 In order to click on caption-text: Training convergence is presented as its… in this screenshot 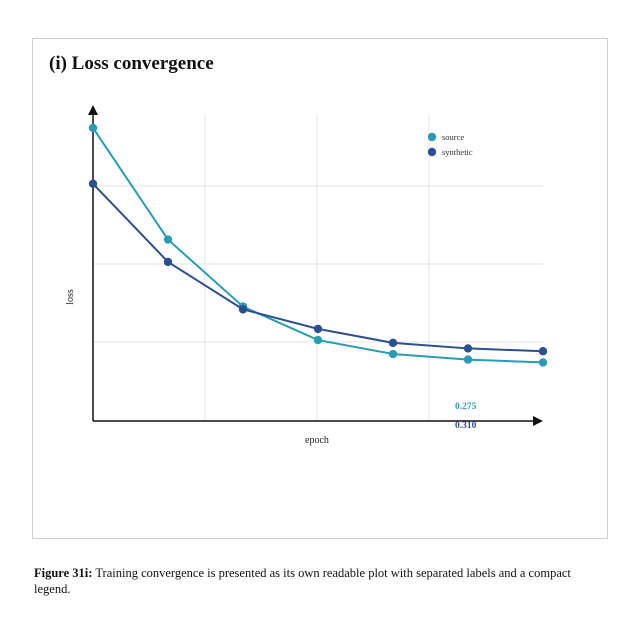, I will do `click(302, 581)`.